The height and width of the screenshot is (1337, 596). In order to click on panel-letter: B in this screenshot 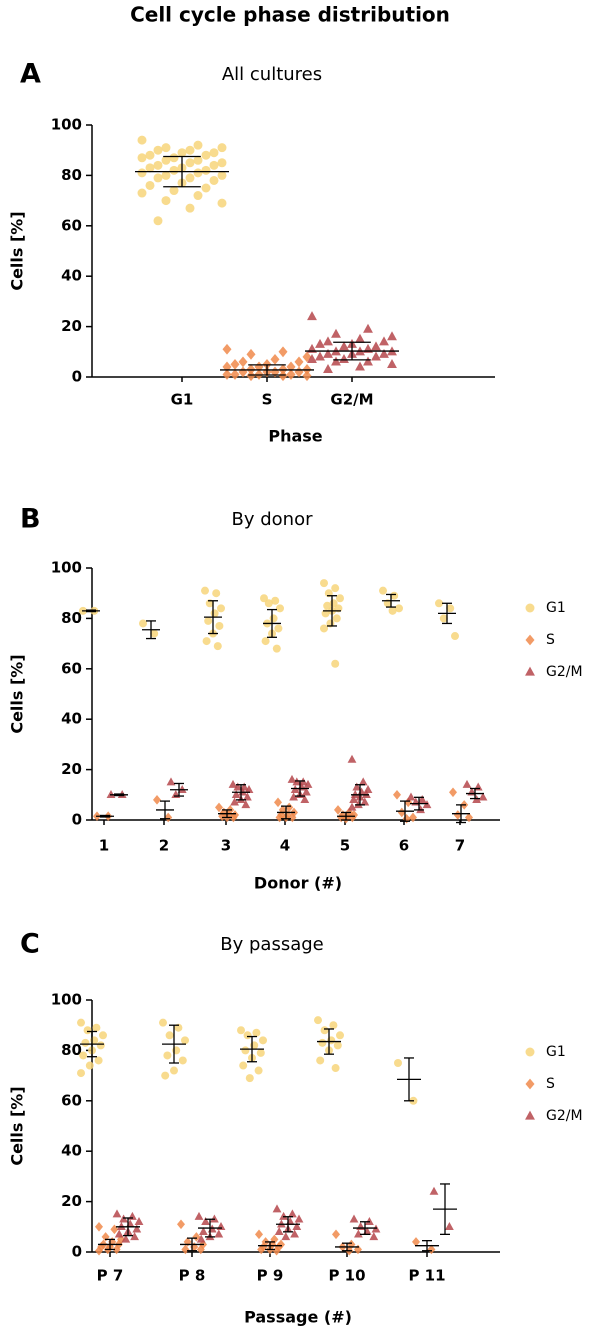, I will do `click(30, 519)`.